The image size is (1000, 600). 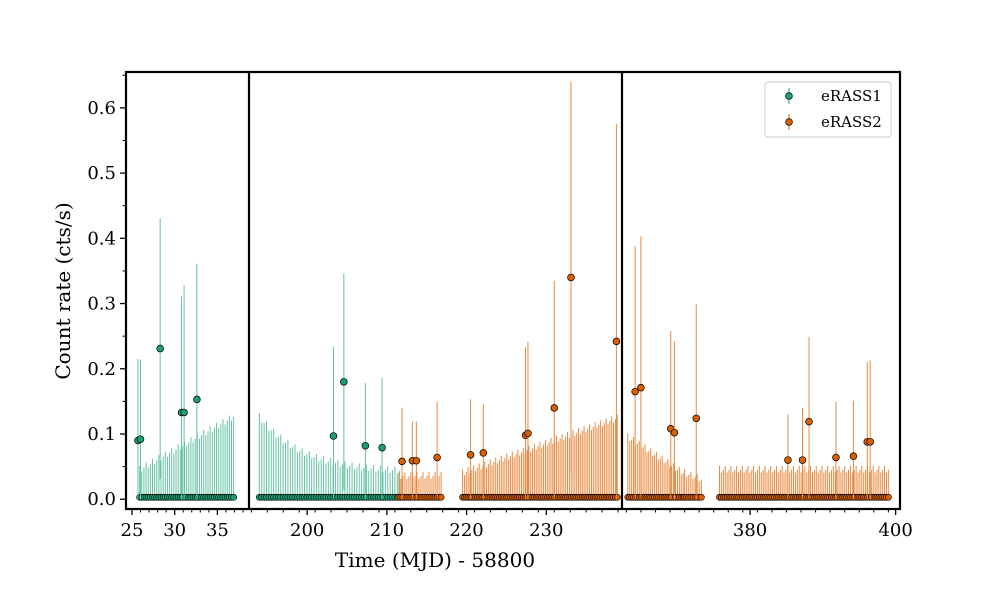 What do you see at coordinates (851, 122) in the screenshot?
I see `legend-label: eRASS2` at bounding box center [851, 122].